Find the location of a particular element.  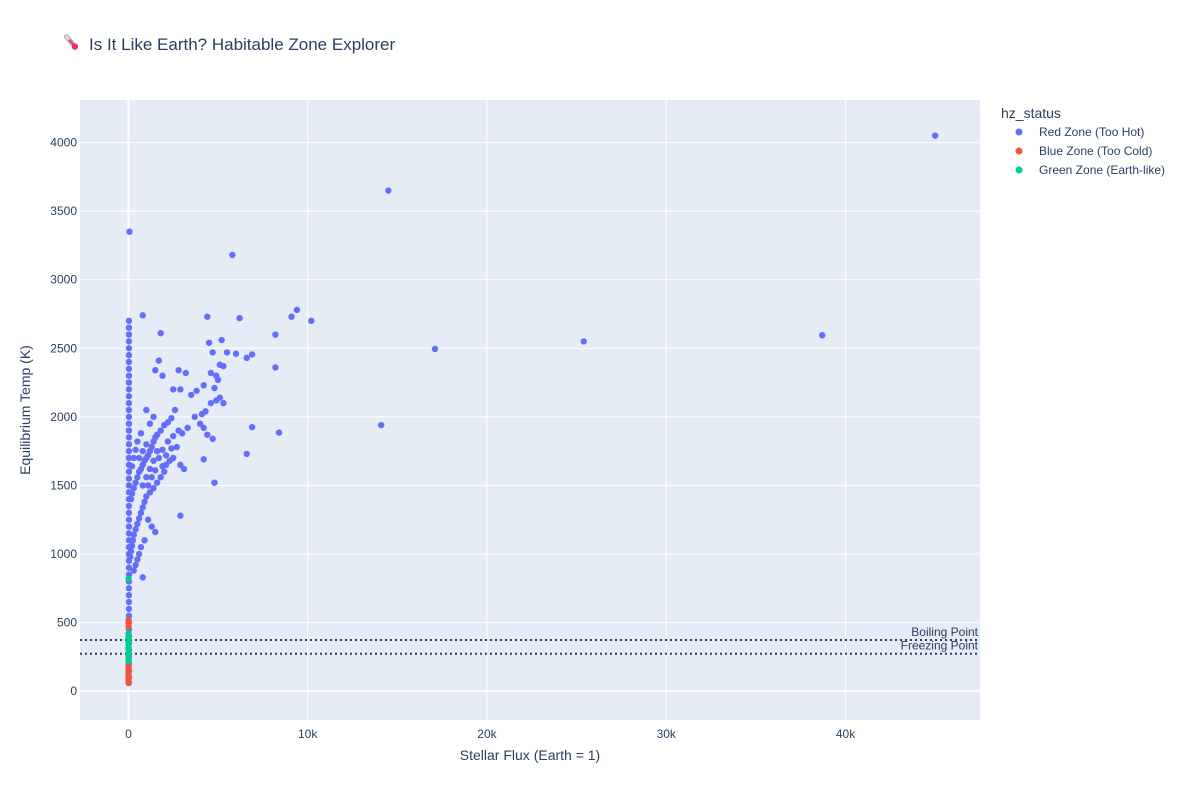

legend-item: Red Zone (Too Hot) is located at coordinates (1080, 132).